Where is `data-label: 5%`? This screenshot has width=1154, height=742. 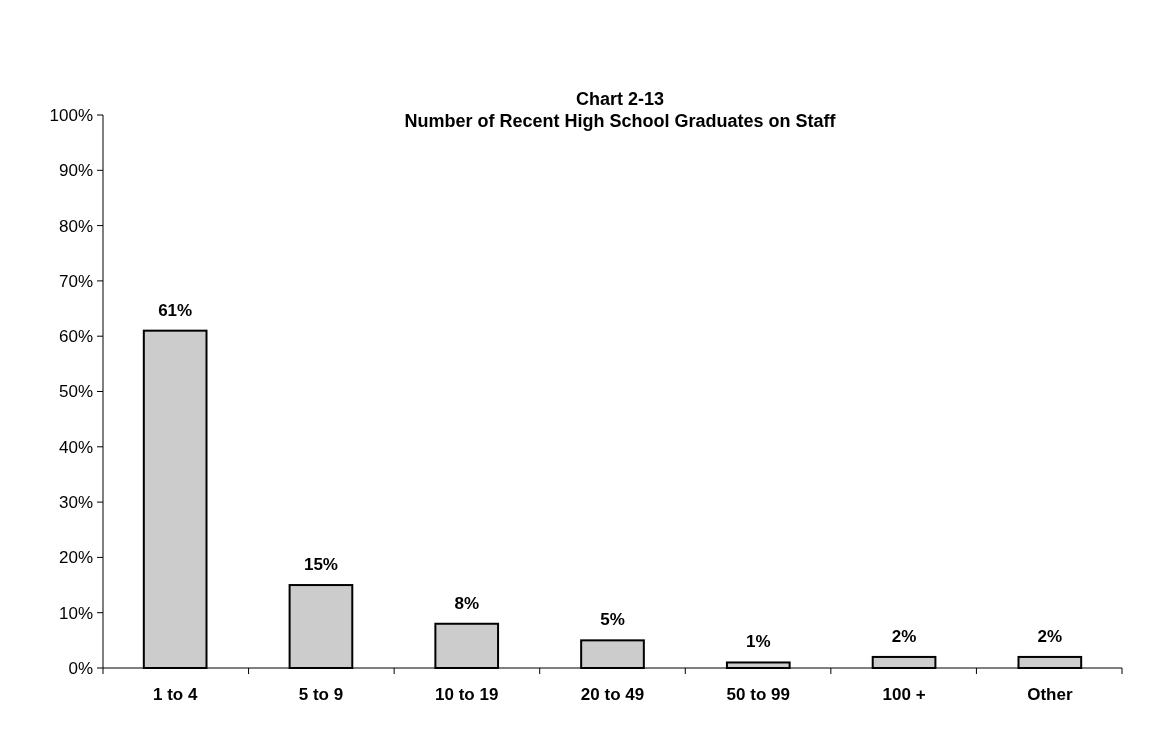 data-label: 5% is located at coordinates (612, 620).